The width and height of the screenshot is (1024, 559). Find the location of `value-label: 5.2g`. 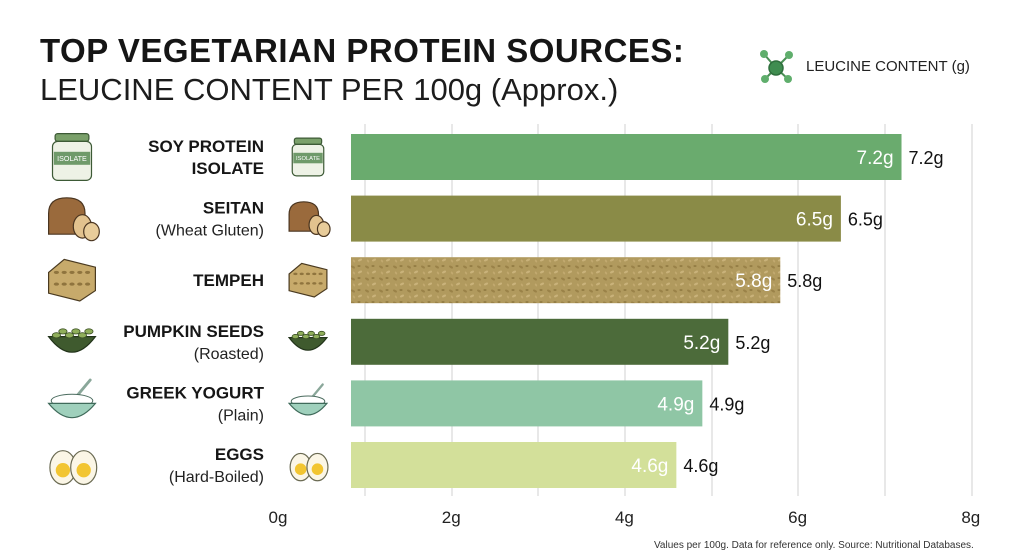

value-label: 5.2g is located at coordinates (752, 343).